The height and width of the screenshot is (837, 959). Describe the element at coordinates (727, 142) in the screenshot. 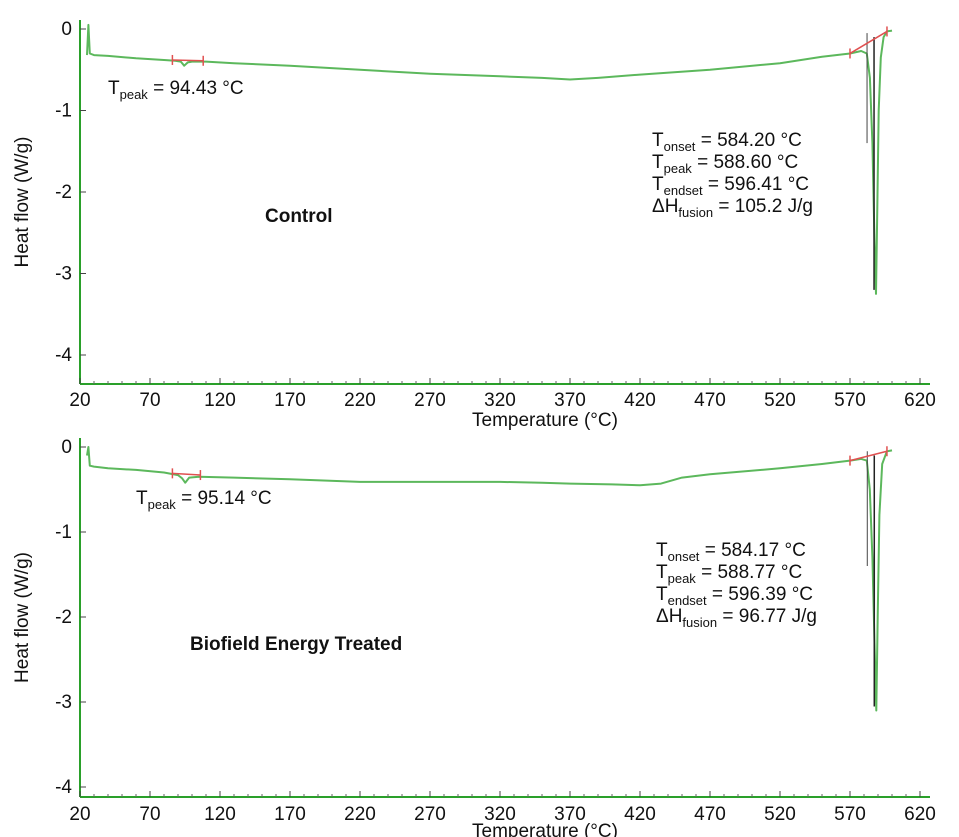

I see `melting-annotation: Tonset = 584.20 °C` at that location.